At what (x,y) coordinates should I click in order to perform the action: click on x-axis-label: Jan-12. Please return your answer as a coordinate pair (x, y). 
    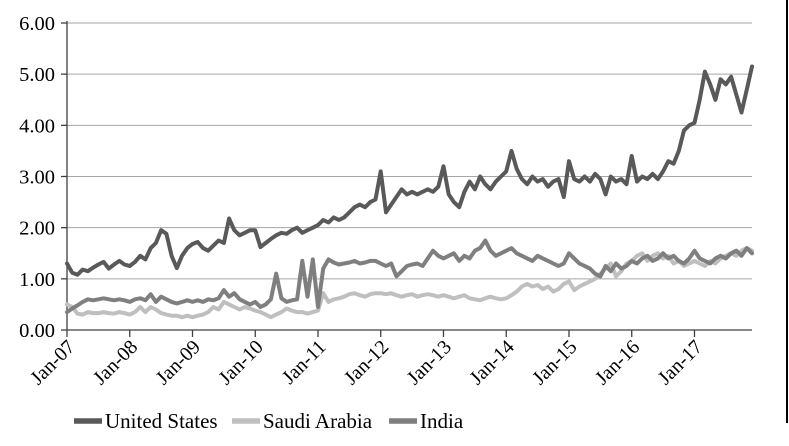
    Looking at the image, I should click on (366, 362).